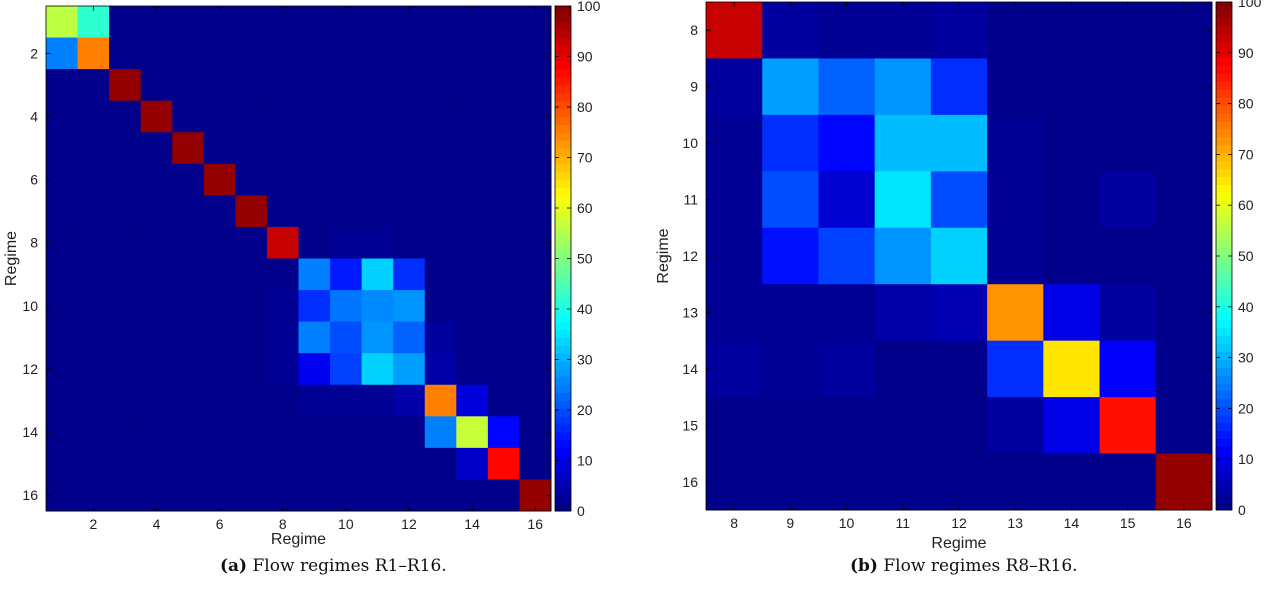 This screenshot has width=1279, height=603. Describe the element at coordinates (314, 116) in the screenshot. I see `figure-a-cell-r4-c9` at that location.